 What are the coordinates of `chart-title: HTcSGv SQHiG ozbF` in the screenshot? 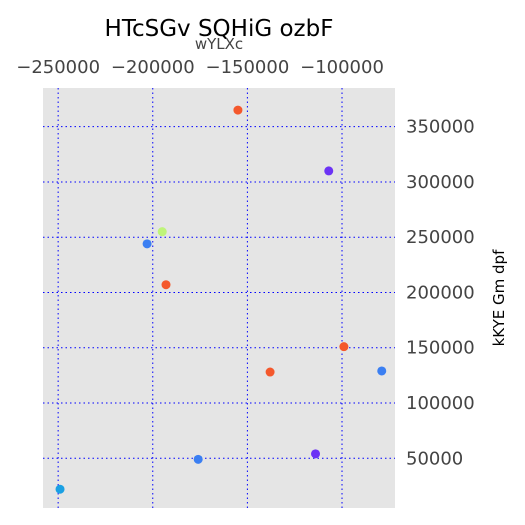 It's located at (219, 29).